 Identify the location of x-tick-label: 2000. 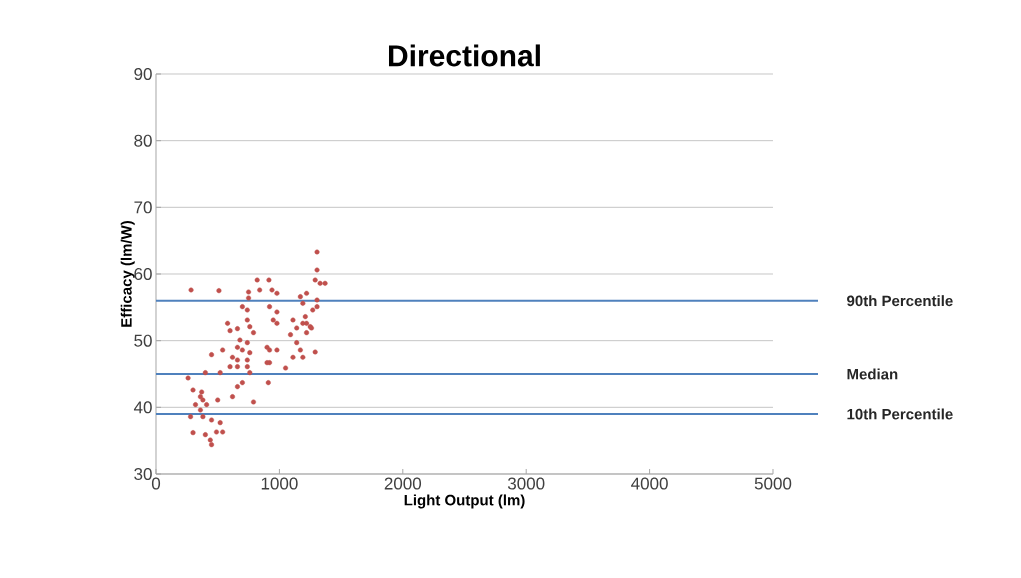
(403, 483).